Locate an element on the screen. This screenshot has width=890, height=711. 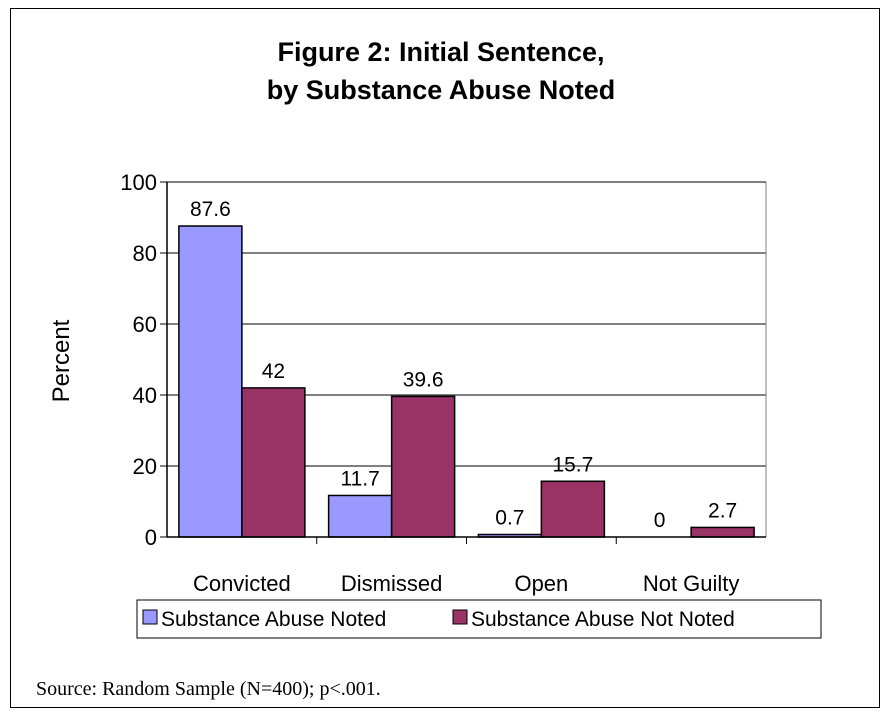
x-tick-label-not-guilty: Not Guilty is located at coordinates (691, 583).